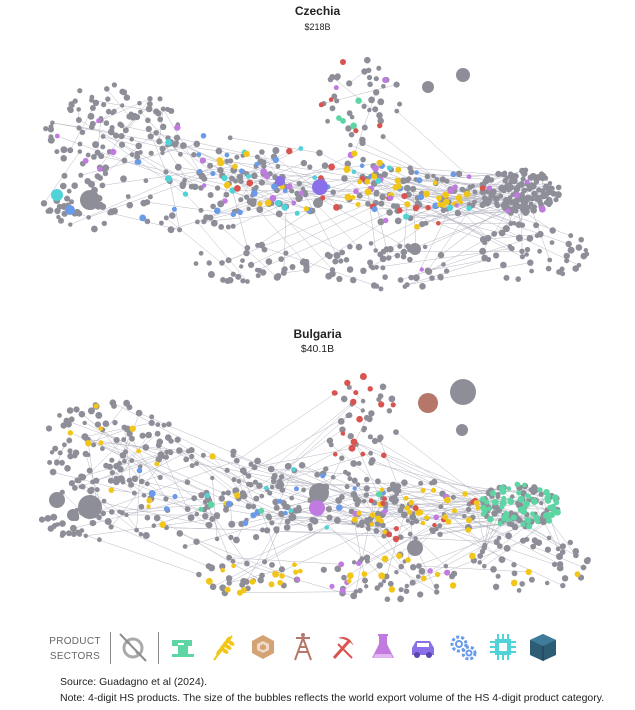 This screenshot has width=635, height=710. I want to click on product-sectors-legend: PRODUCT SECTORS, so click(320, 648).